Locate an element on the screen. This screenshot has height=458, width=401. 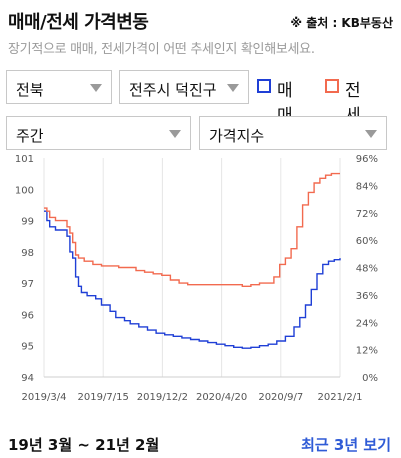
y-left-tick-label: 99 is located at coordinates (27, 222).